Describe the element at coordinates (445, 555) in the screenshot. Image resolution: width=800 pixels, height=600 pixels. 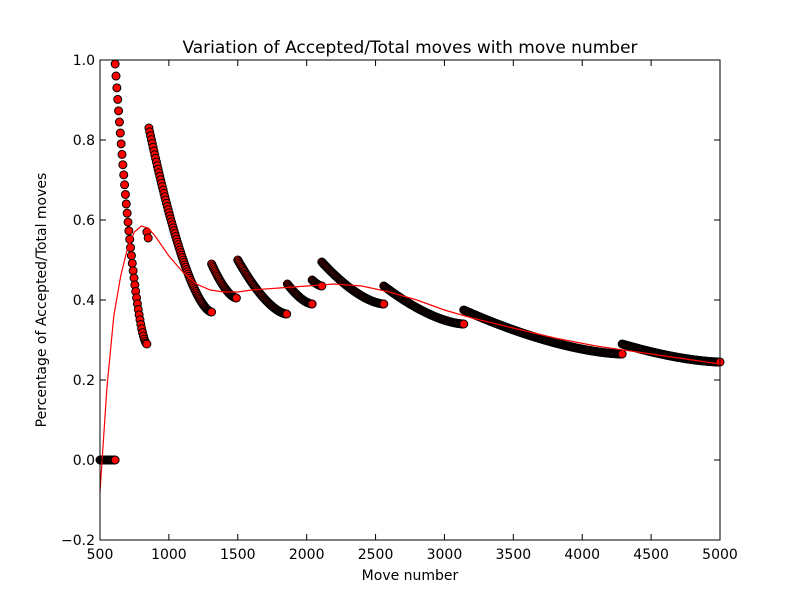
I see `x-tick-label: 3000` at that location.